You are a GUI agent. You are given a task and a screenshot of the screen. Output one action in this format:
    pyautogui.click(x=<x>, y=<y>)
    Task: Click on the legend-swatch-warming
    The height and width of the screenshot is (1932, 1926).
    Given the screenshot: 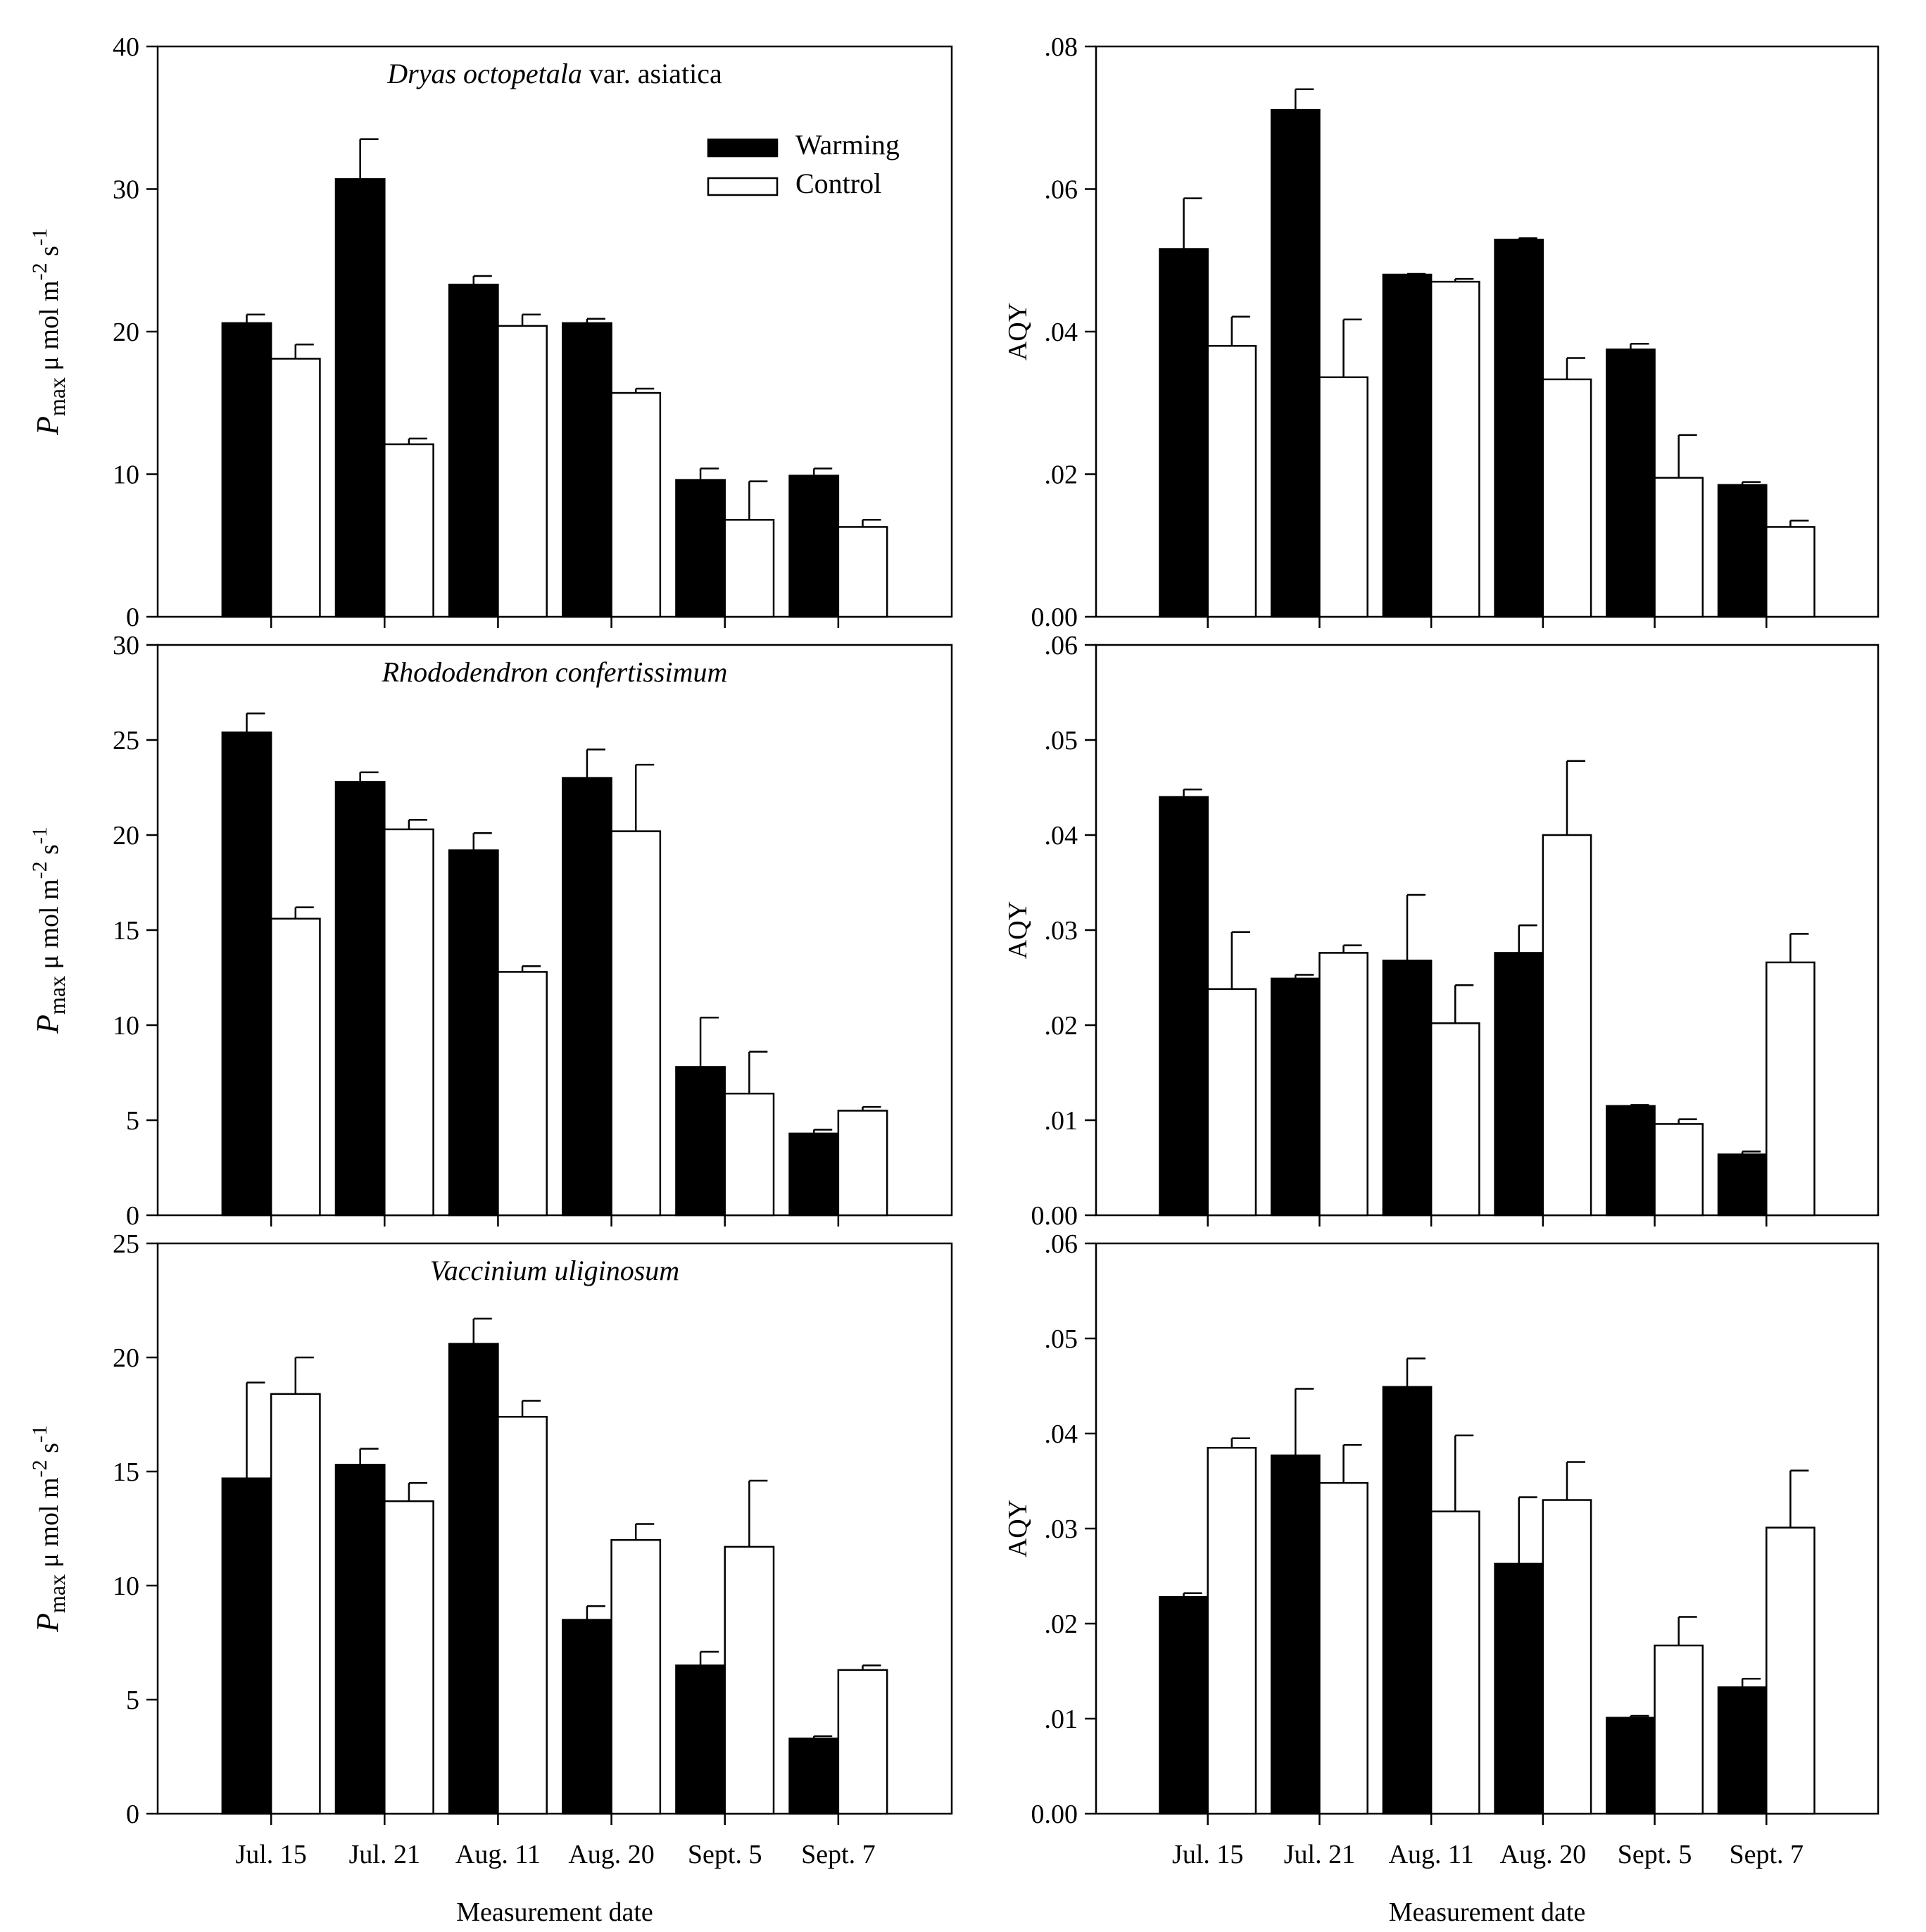 What is the action you would take?
    pyautogui.click(x=743, y=148)
    